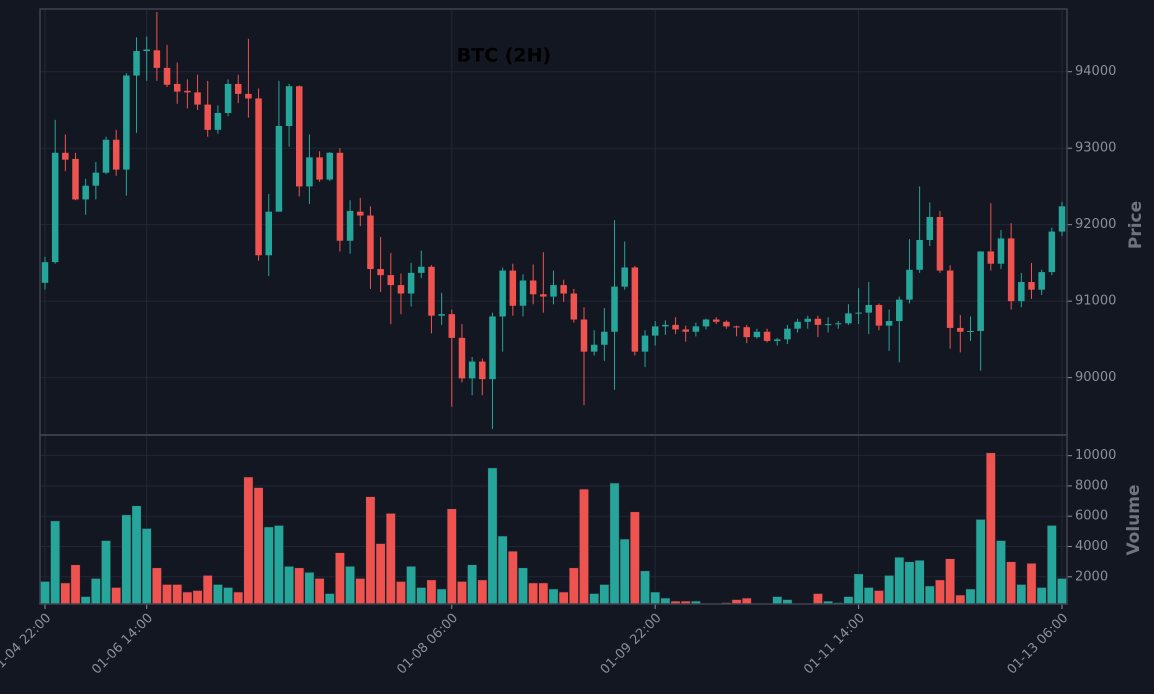  What do you see at coordinates (1091, 576) in the screenshot?
I see `volume-tick-label: 2000` at bounding box center [1091, 576].